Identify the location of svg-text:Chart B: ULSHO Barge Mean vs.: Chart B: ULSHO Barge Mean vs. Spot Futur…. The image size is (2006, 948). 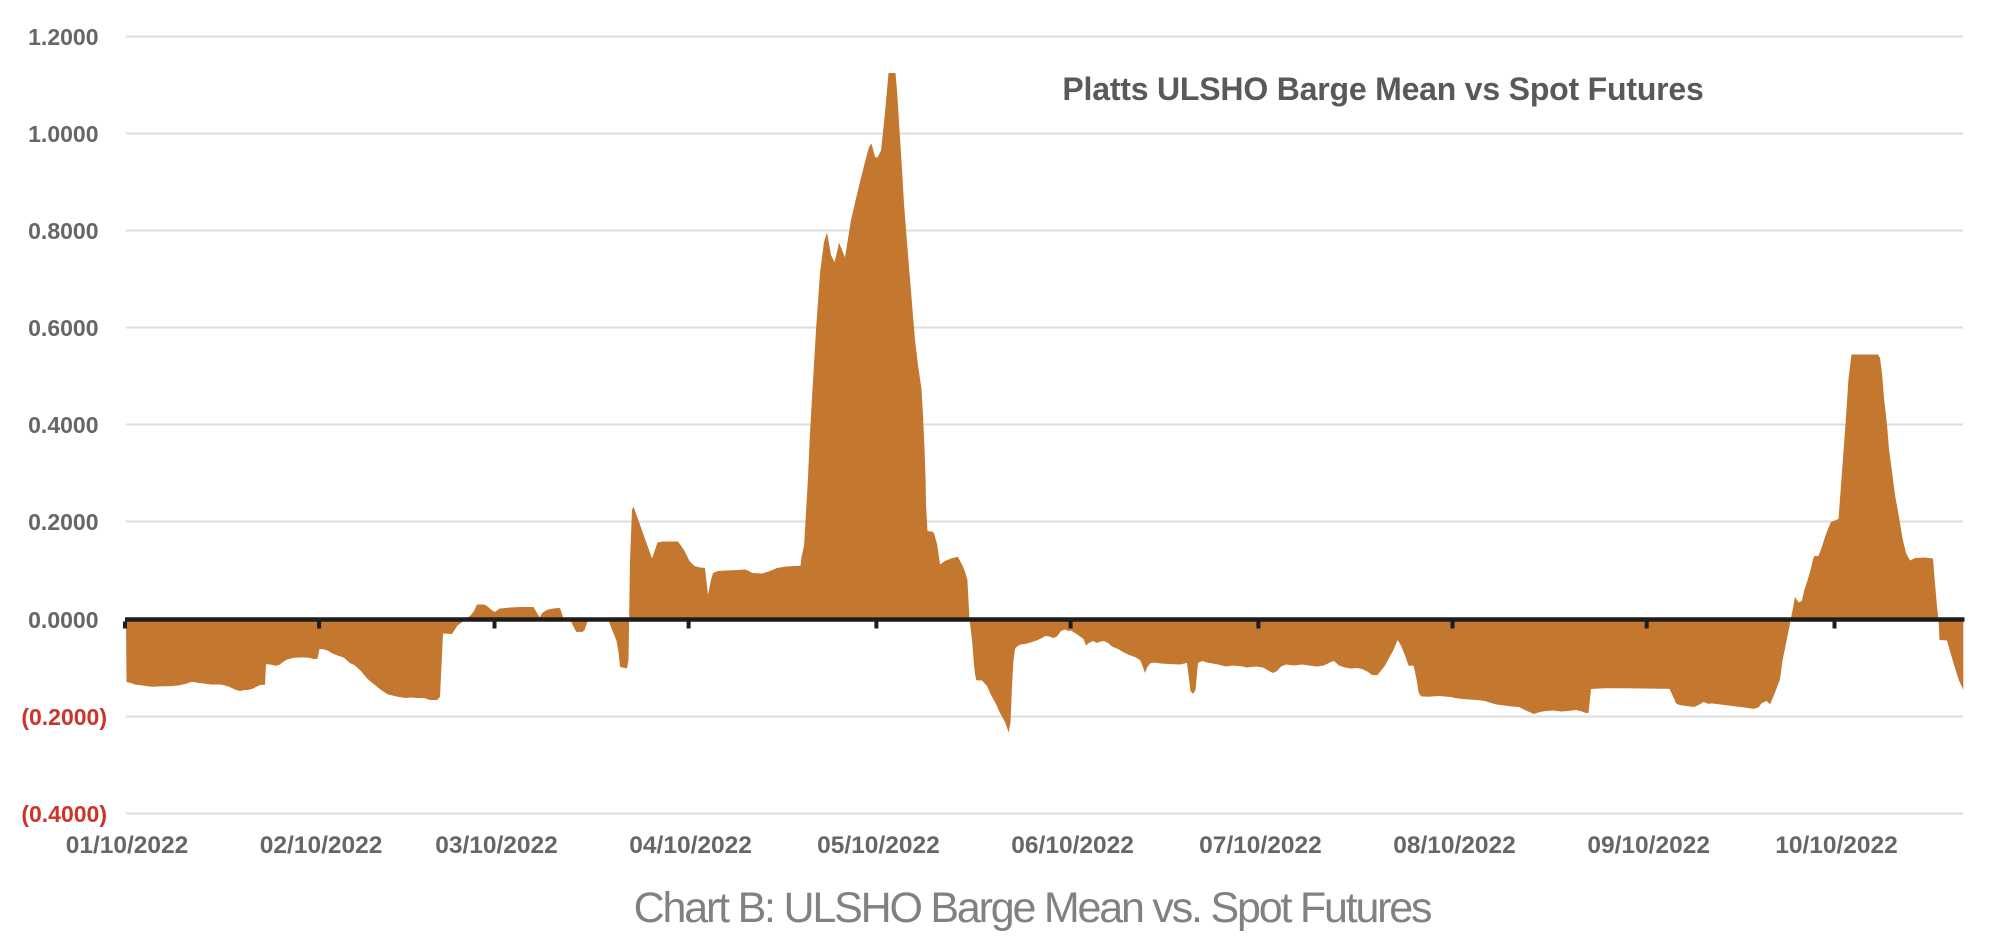
(1032, 908).